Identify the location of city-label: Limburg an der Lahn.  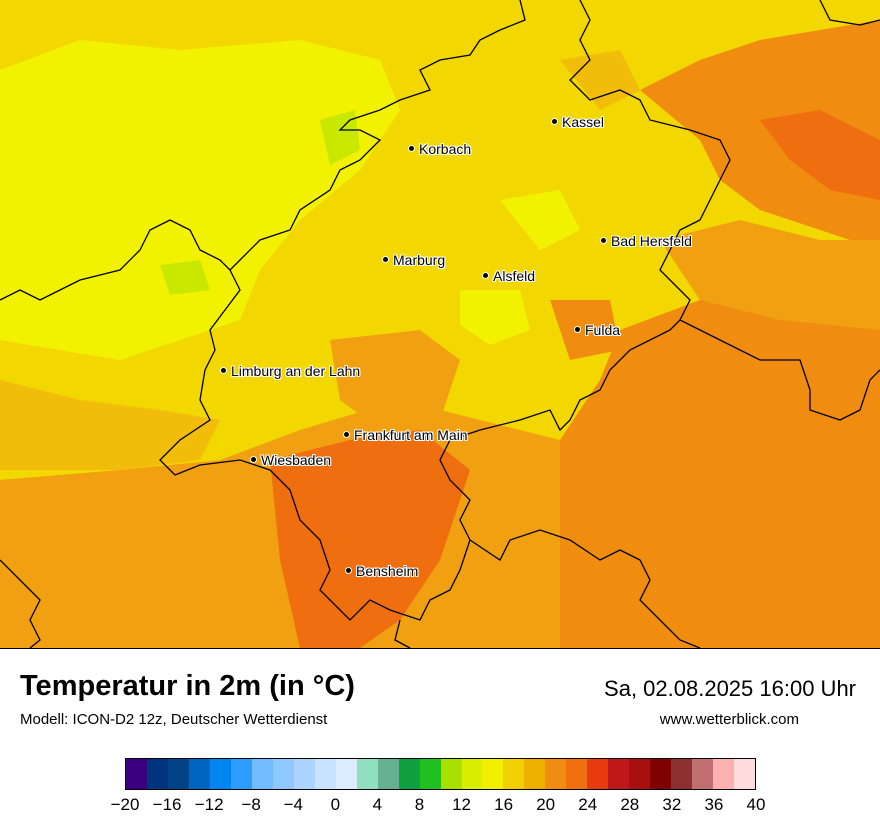
(296, 370).